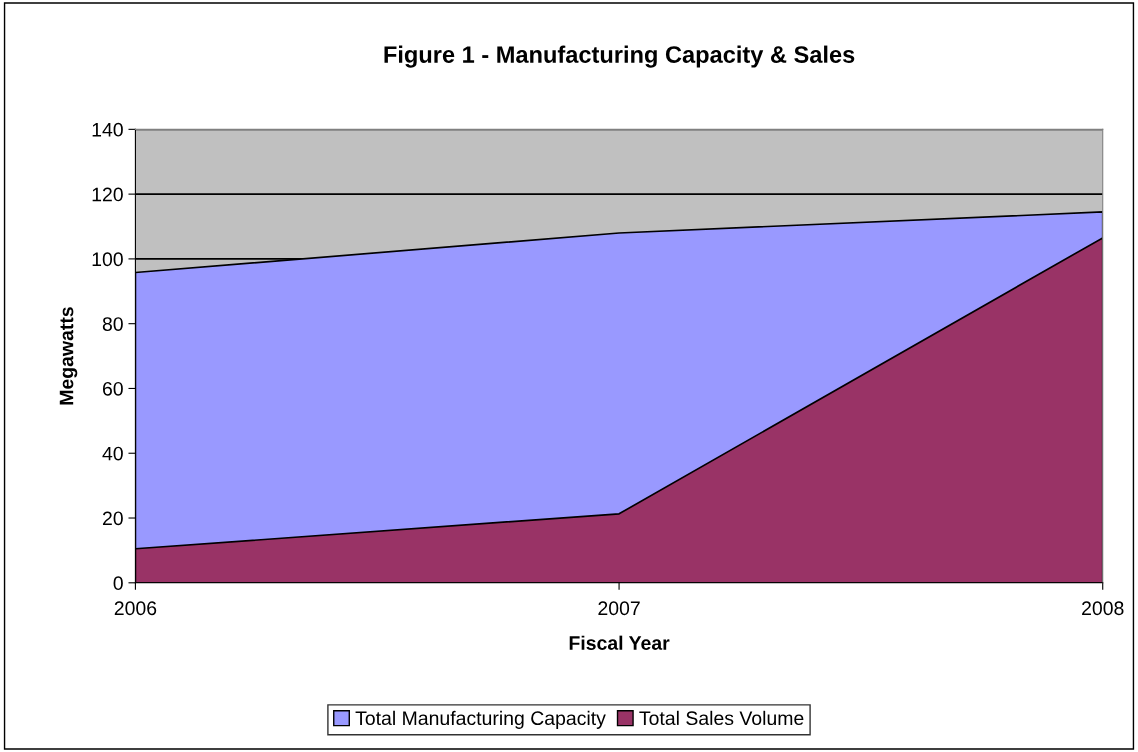  What do you see at coordinates (135, 608) in the screenshot?
I see `x-tick-label: 2006` at bounding box center [135, 608].